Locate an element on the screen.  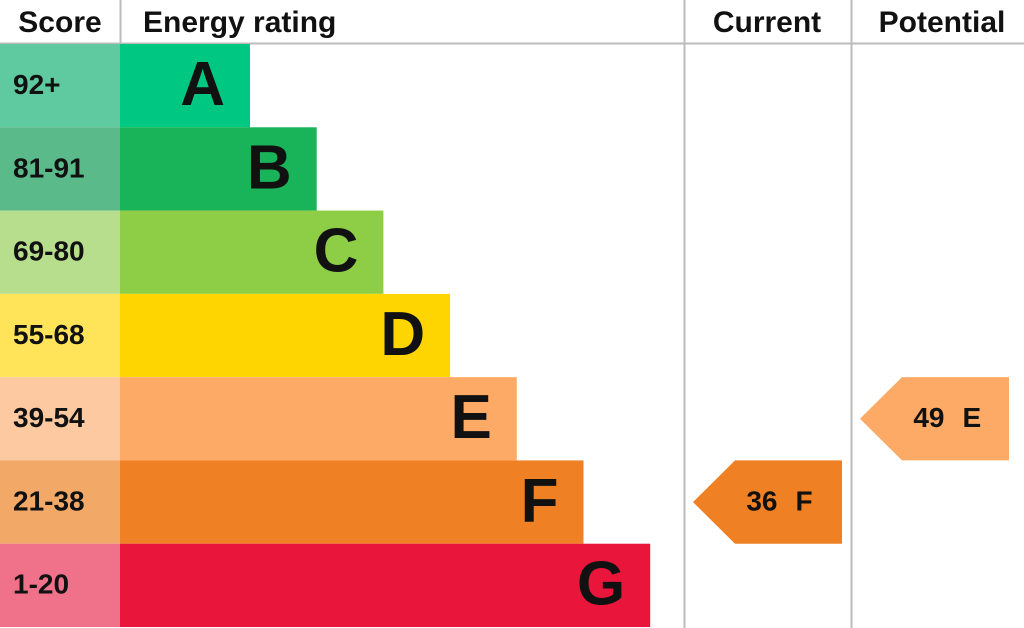
potential-score: 49 is located at coordinates (928, 417).